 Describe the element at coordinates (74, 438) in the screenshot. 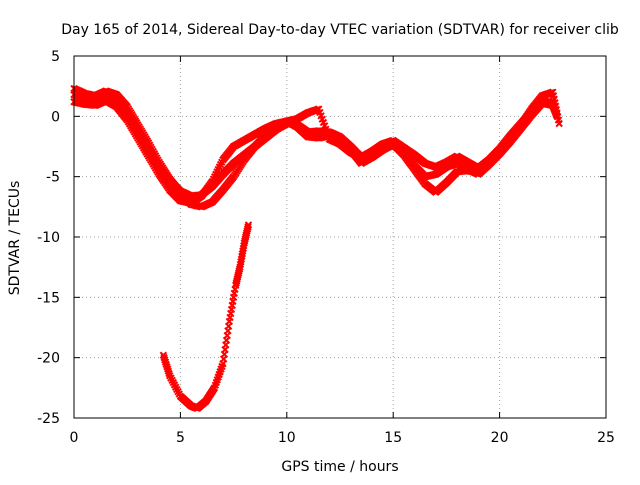

I see `x-tick-label: 0` at that location.